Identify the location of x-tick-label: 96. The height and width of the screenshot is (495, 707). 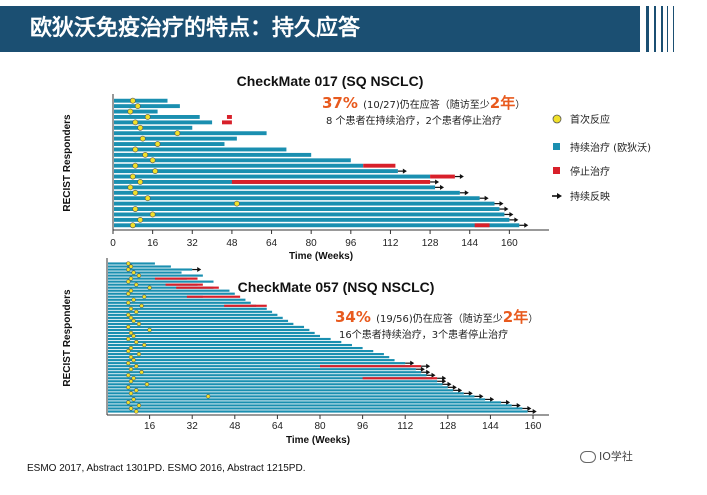
(351, 243).